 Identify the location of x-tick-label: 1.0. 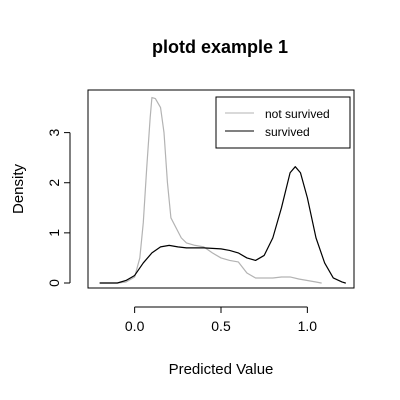
(308, 326).